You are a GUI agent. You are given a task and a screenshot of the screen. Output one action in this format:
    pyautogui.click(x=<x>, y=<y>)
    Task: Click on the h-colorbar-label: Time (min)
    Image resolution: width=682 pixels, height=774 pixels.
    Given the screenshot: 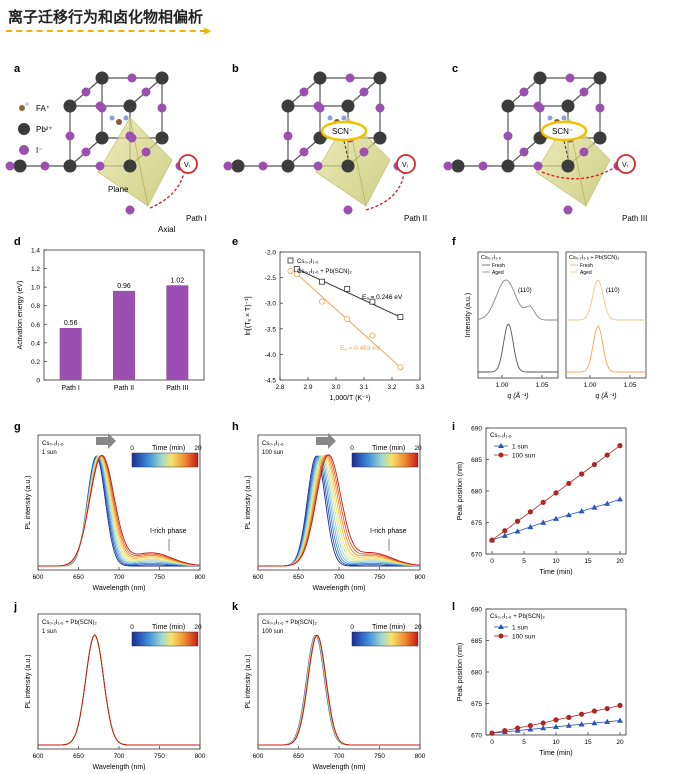 What is the action you would take?
    pyautogui.click(x=388, y=448)
    